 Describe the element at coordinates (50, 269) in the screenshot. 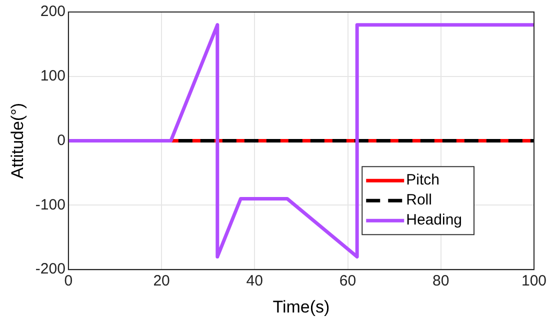

I see `y-tick-label: -200` at that location.